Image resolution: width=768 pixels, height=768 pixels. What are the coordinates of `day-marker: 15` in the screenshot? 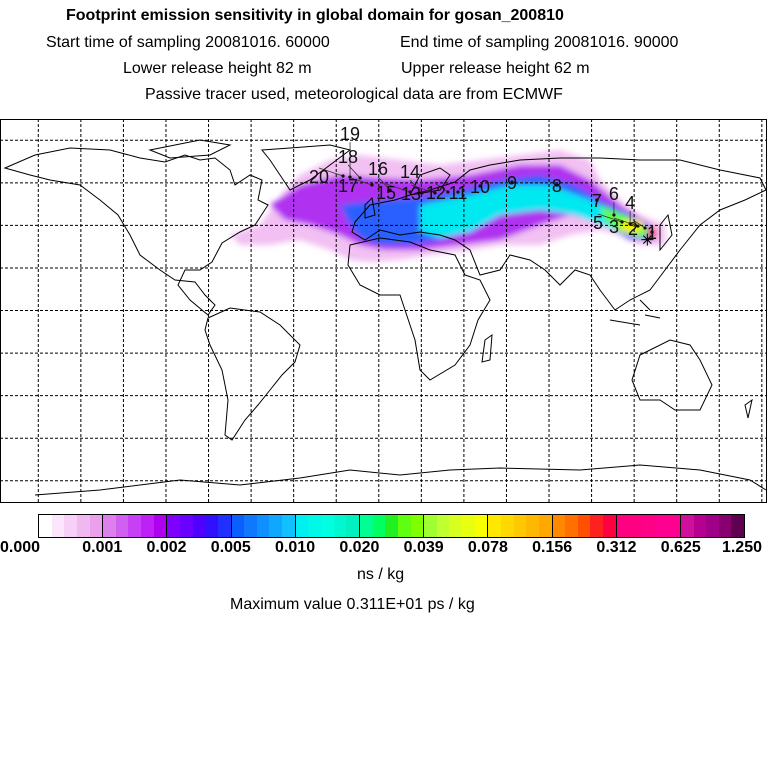 It's located at (386, 193).